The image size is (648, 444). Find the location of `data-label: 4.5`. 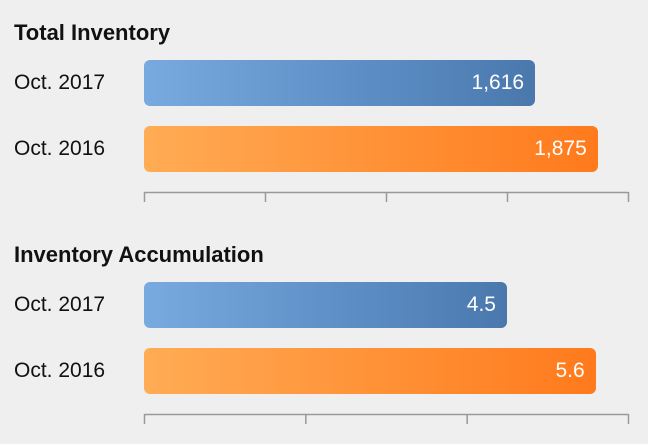

data-label: 4.5 is located at coordinates (481, 304).